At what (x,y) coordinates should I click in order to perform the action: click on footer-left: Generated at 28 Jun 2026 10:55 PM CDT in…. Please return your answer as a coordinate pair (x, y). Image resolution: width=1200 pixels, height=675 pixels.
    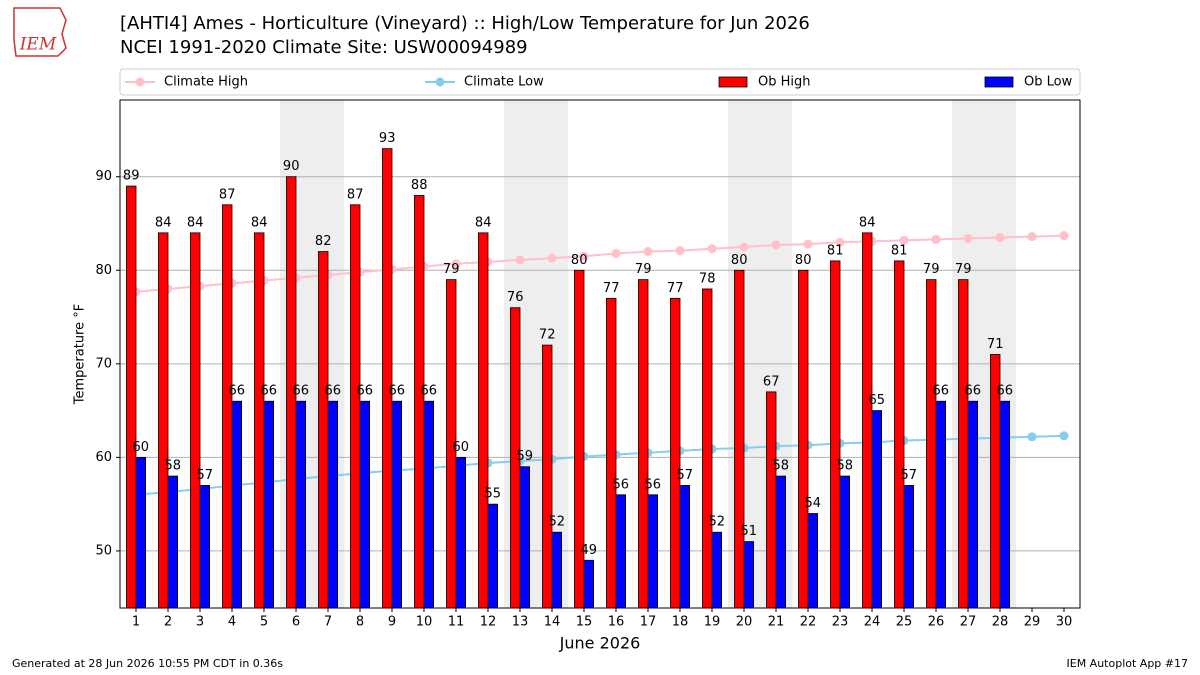
    Looking at the image, I should click on (147, 663).